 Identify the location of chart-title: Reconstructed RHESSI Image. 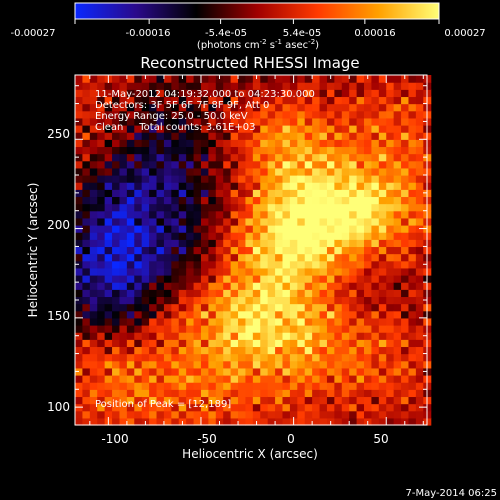
(249, 63).